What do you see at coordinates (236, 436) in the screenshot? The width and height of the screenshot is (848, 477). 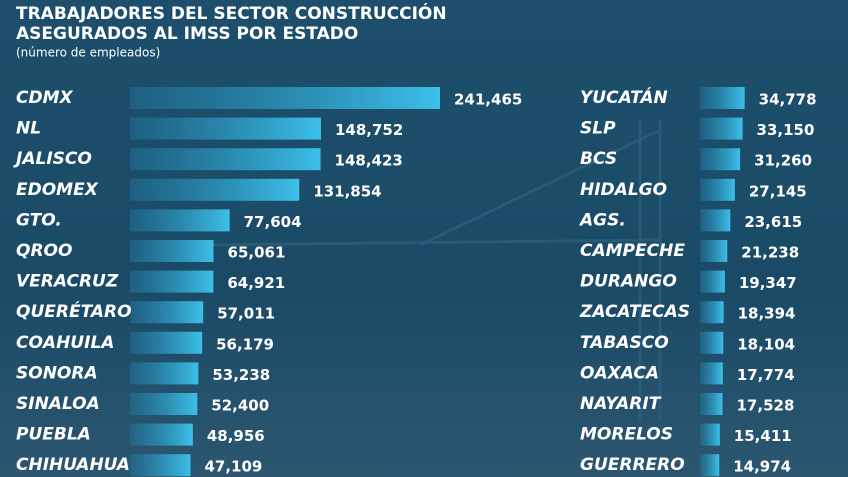 I see `value-label: 48,956` at bounding box center [236, 436].